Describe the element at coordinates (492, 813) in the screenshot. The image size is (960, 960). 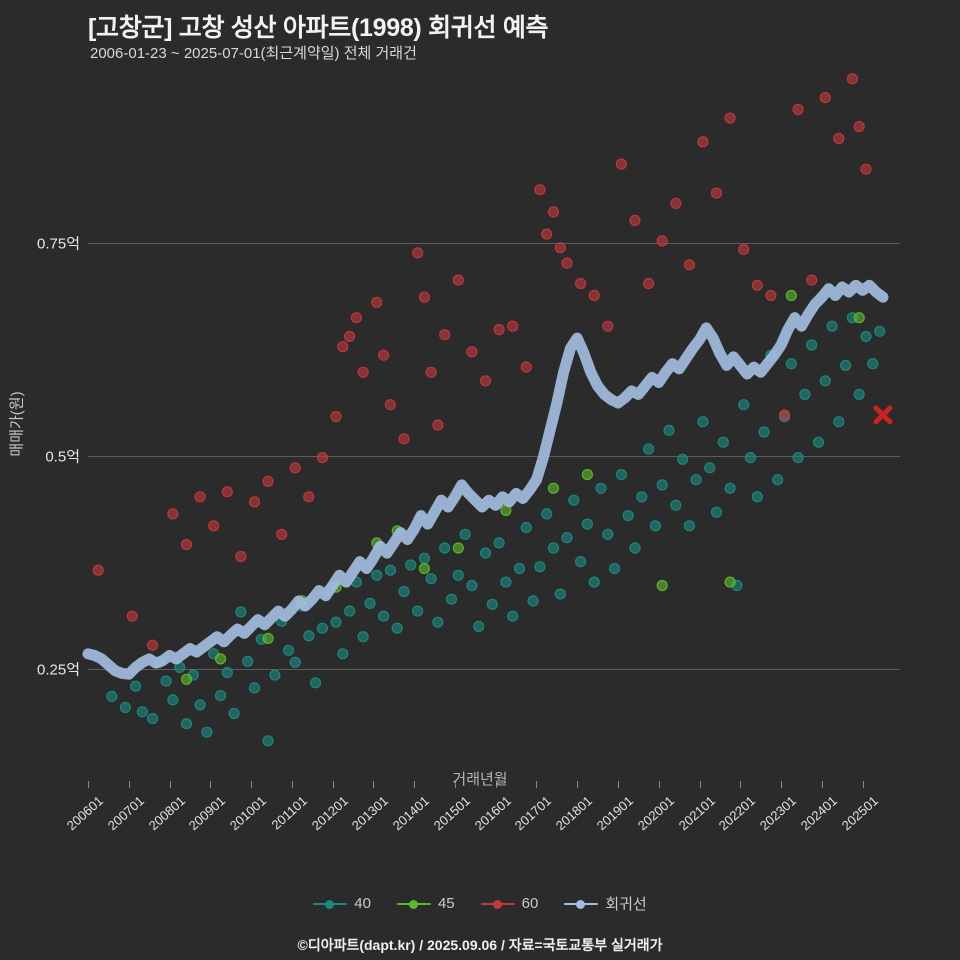
I see `x-axis-tick-label: 201601` at that location.